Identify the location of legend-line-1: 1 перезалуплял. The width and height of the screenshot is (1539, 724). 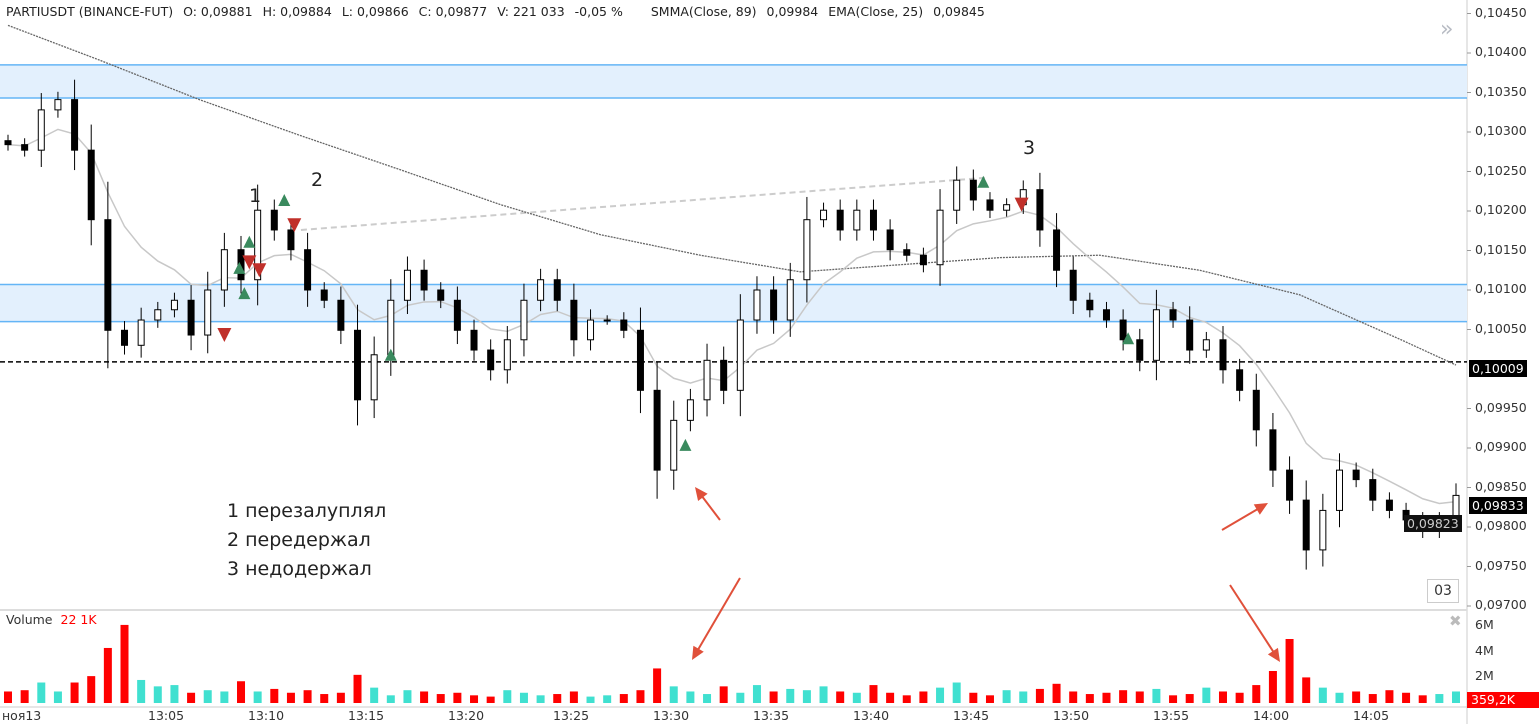
(307, 511).